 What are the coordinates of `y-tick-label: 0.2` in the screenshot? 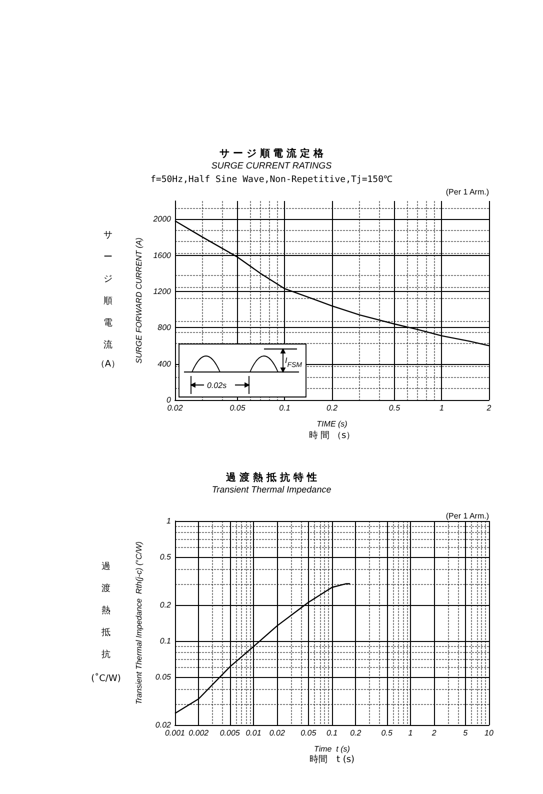 It's located at (166, 605).